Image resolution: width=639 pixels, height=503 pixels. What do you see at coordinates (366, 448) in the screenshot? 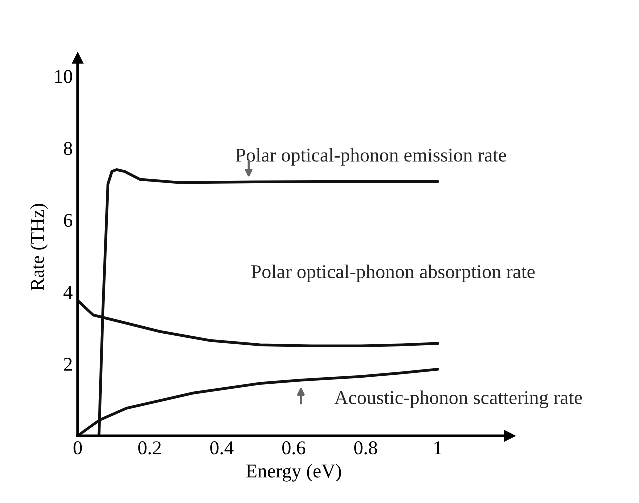
I see `x-tick-label: 0.8` at bounding box center [366, 448].